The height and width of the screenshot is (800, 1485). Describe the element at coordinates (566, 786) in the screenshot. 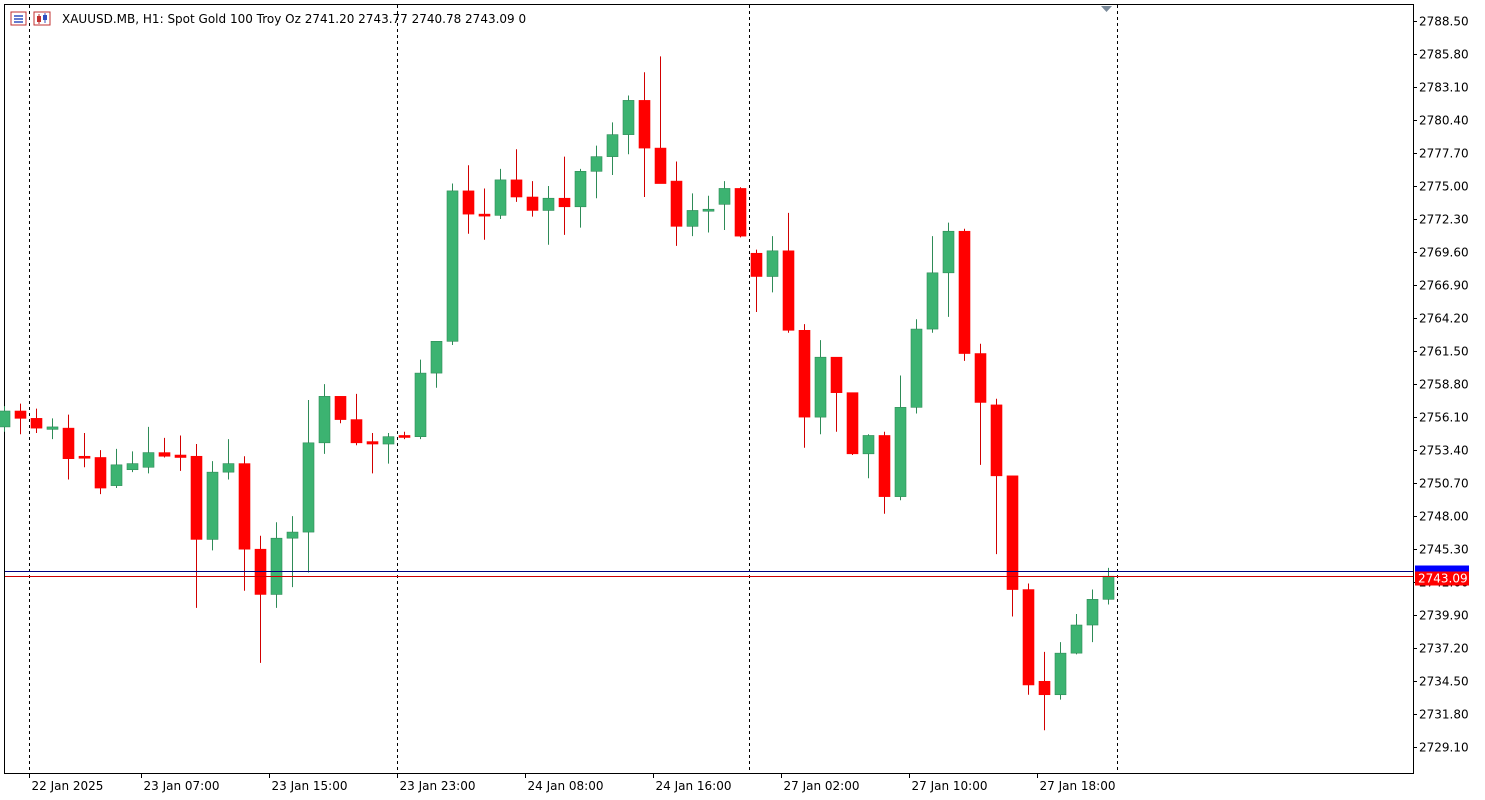

I see `time-tick-label-4: 24 Jan 08:00` at that location.